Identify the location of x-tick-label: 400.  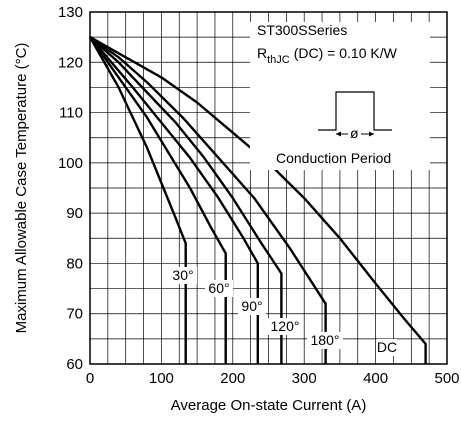
(375, 378).